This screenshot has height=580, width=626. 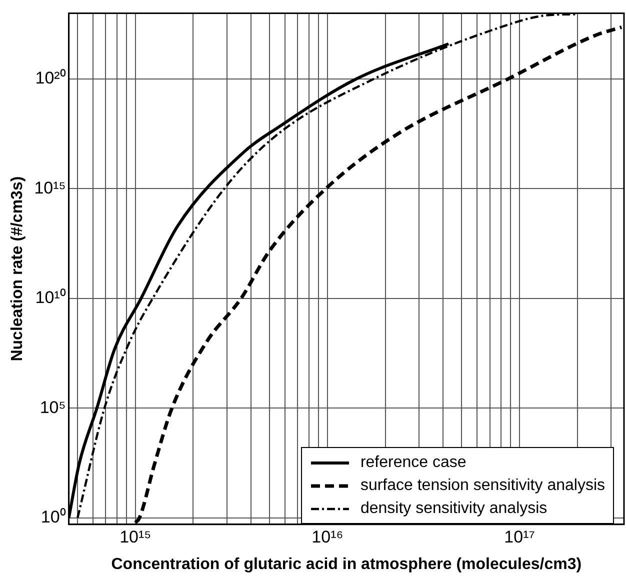 What do you see at coordinates (482, 486) in the screenshot?
I see `legend-label: surface tension sensitivity analysis` at bounding box center [482, 486].